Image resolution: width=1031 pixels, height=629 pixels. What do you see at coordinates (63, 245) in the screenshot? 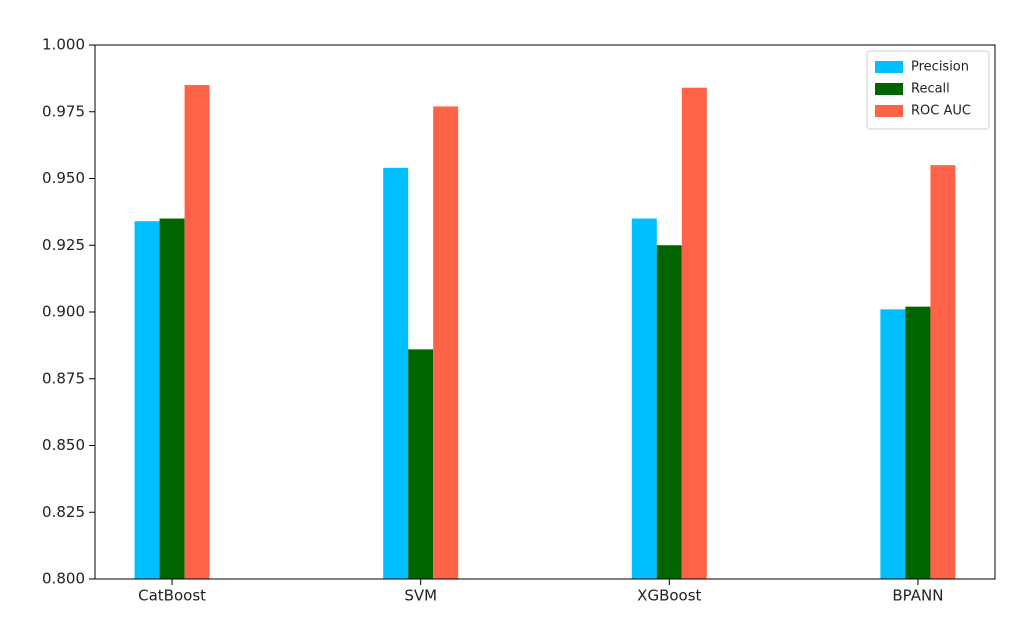
I see `y-tick-label: 0.925` at bounding box center [63, 245].